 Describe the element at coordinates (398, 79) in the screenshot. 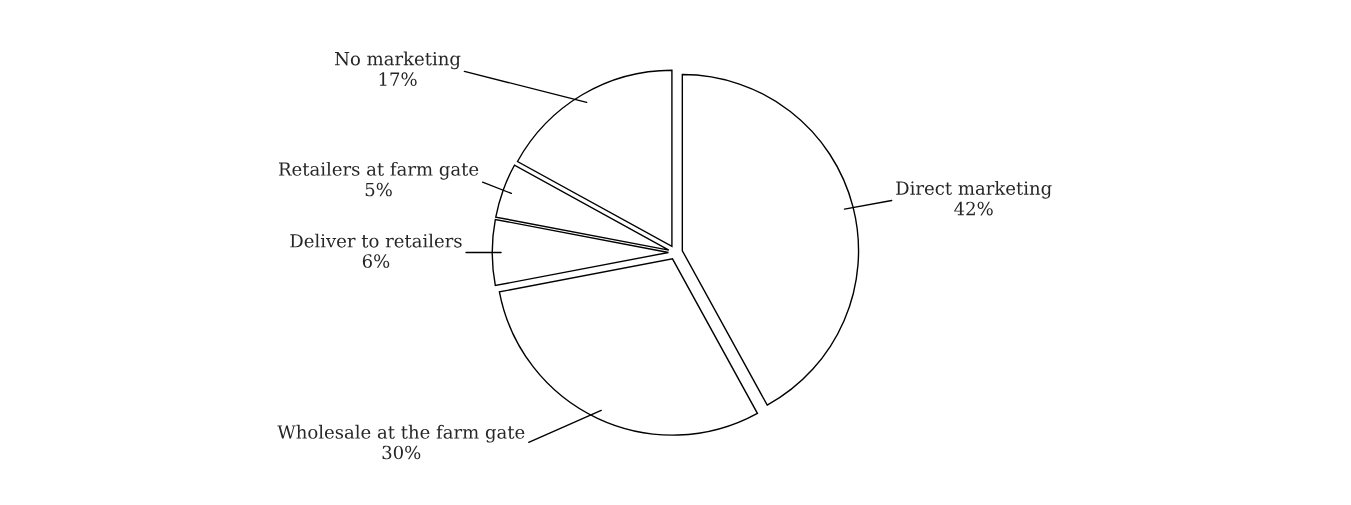

I see `data-label: 17%` at that location.